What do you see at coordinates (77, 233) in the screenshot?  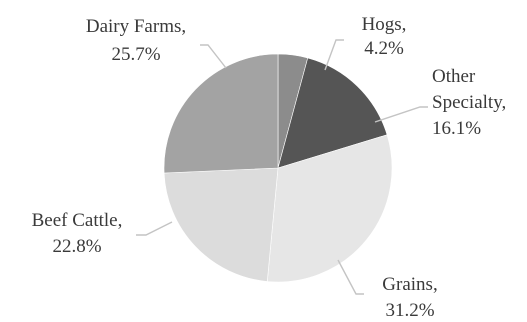 I see `slice-label-beef-cattle: Beef Cattle, 22.8%` at bounding box center [77, 233].